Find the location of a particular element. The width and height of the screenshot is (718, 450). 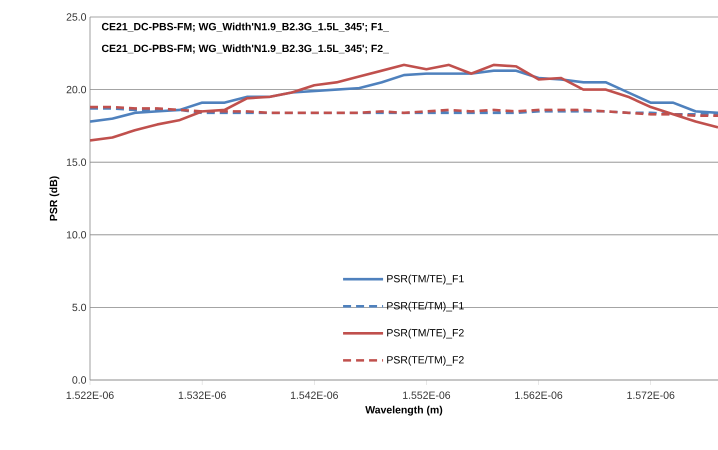

y-tick-label: 10.0 is located at coordinates (76, 235).